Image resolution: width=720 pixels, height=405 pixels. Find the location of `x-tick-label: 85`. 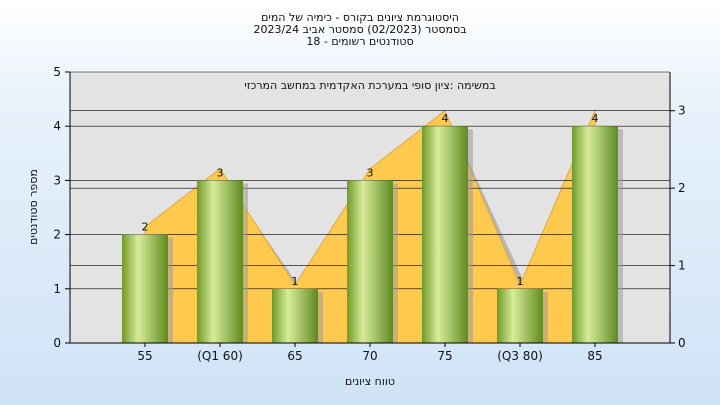

x-tick-label: 85 is located at coordinates (594, 356).